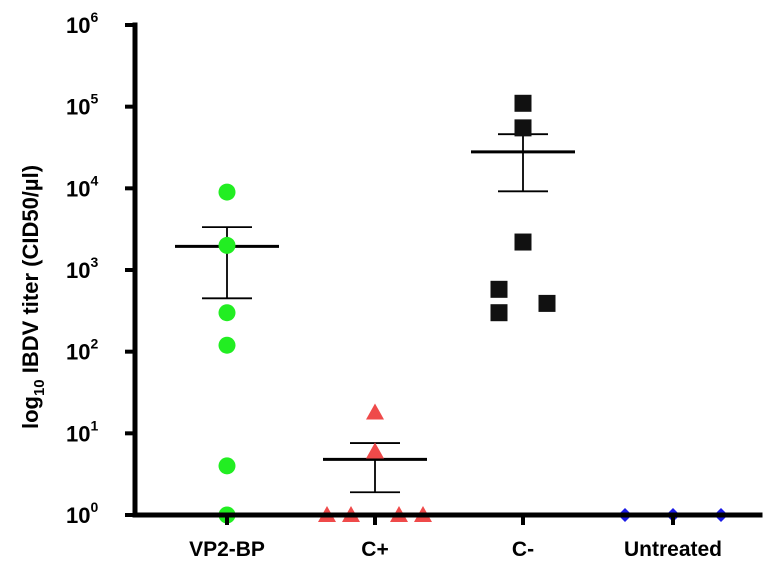  I want to click on x-category-label: C-, so click(523, 549).